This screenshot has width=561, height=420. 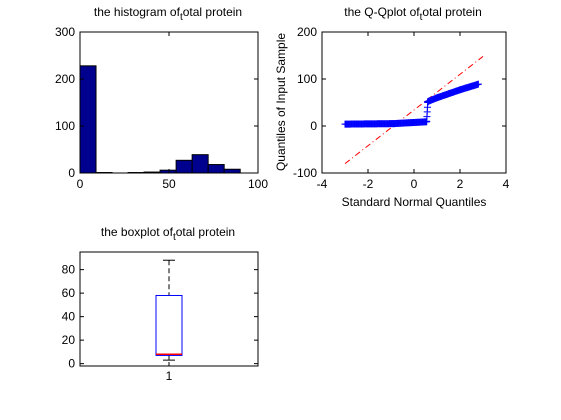 I want to click on histogram-xtick-label: 50, so click(x=169, y=184).